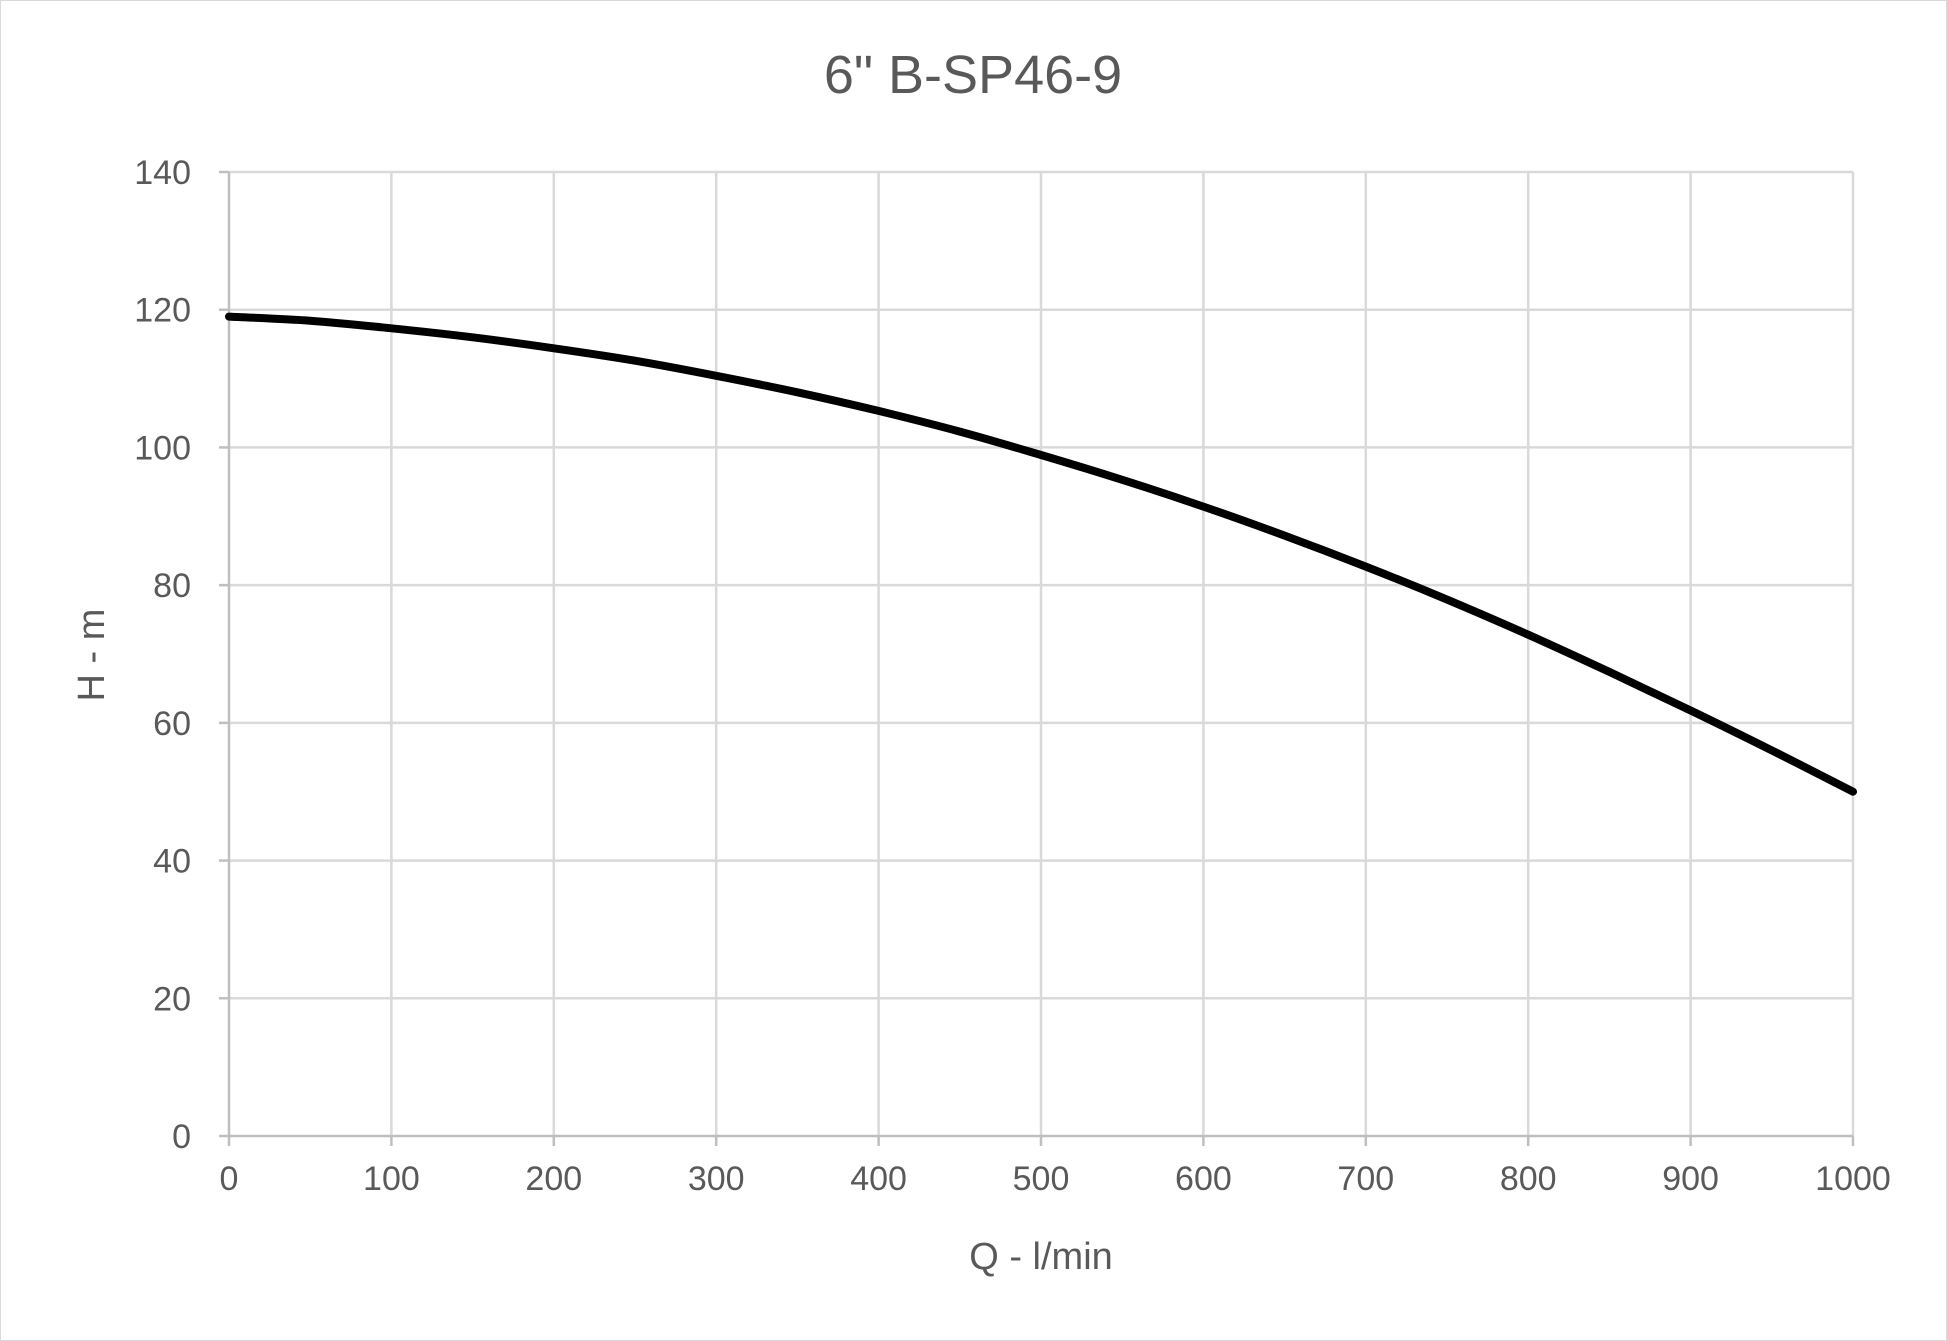  I want to click on y-axis-title: H - m, so click(92, 655).